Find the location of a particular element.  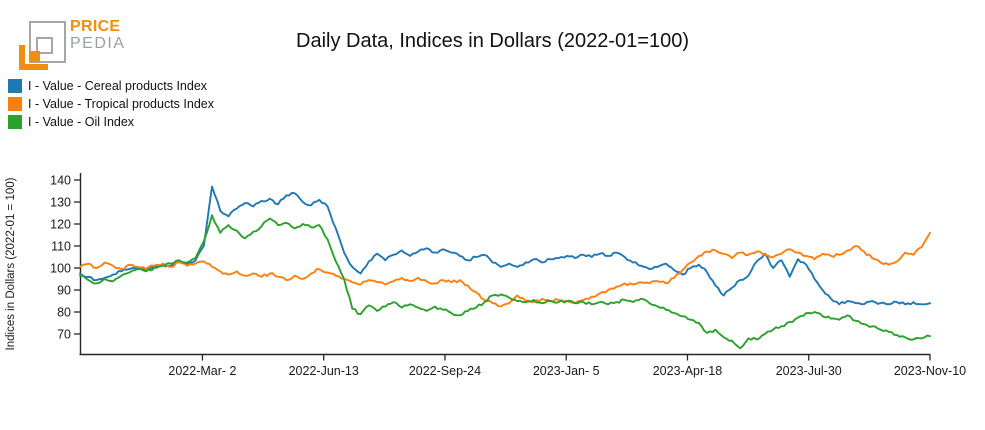

legend-label: I - Value - Oil Index is located at coordinates (81, 122).